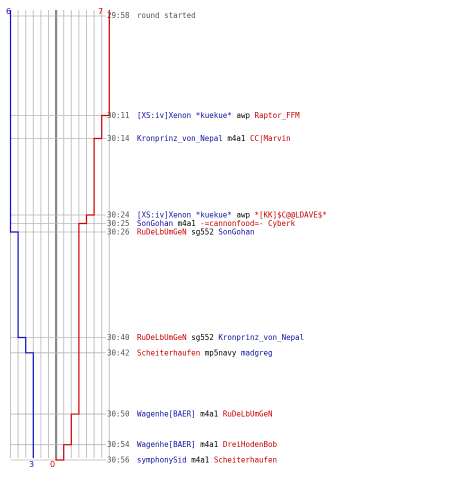  Describe the element at coordinates (82, 235) in the screenshot. I see `red-team-step-line` at that location.